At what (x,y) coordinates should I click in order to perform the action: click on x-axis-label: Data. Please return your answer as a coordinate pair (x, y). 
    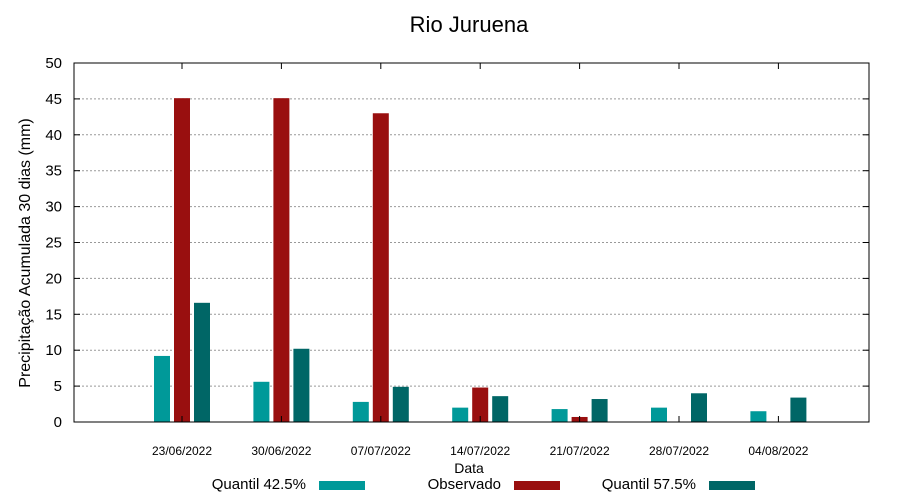
    Looking at the image, I should click on (469, 468).